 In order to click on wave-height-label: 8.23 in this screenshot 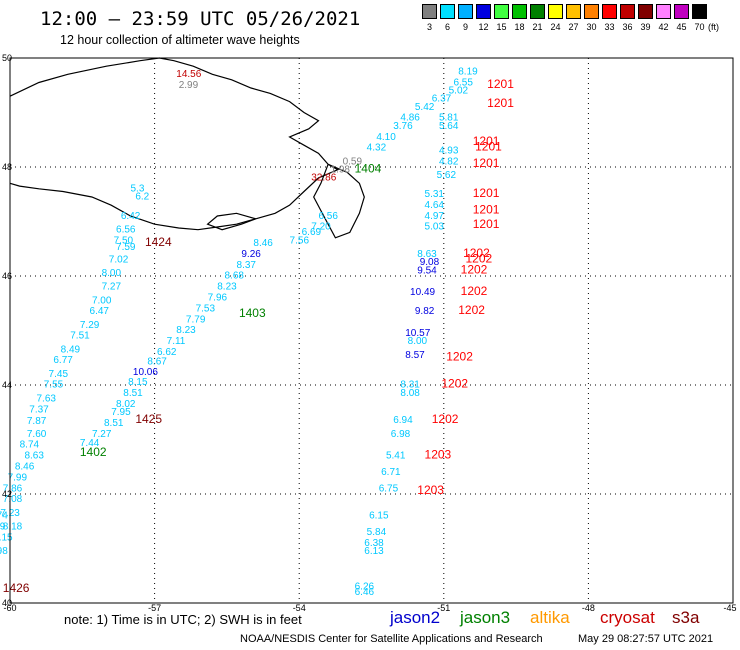, I will do `click(227, 287)`.